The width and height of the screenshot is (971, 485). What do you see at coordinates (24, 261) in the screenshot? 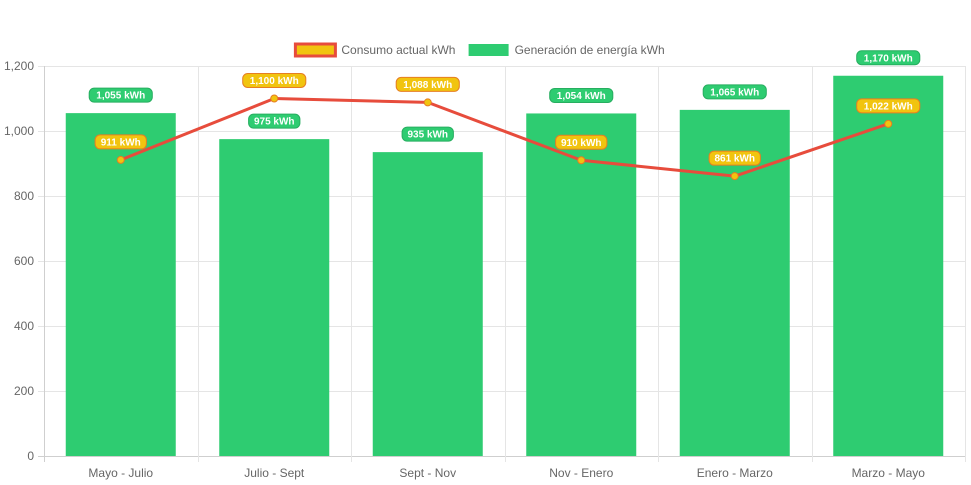
I see `y-tick-label: 600` at bounding box center [24, 261].